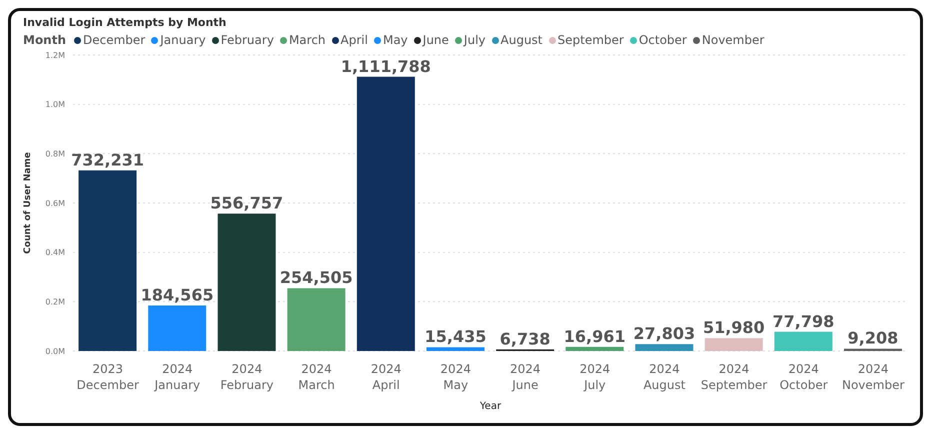 This screenshot has width=937, height=438. What do you see at coordinates (114, 40) in the screenshot?
I see `legend-label: December` at bounding box center [114, 40].